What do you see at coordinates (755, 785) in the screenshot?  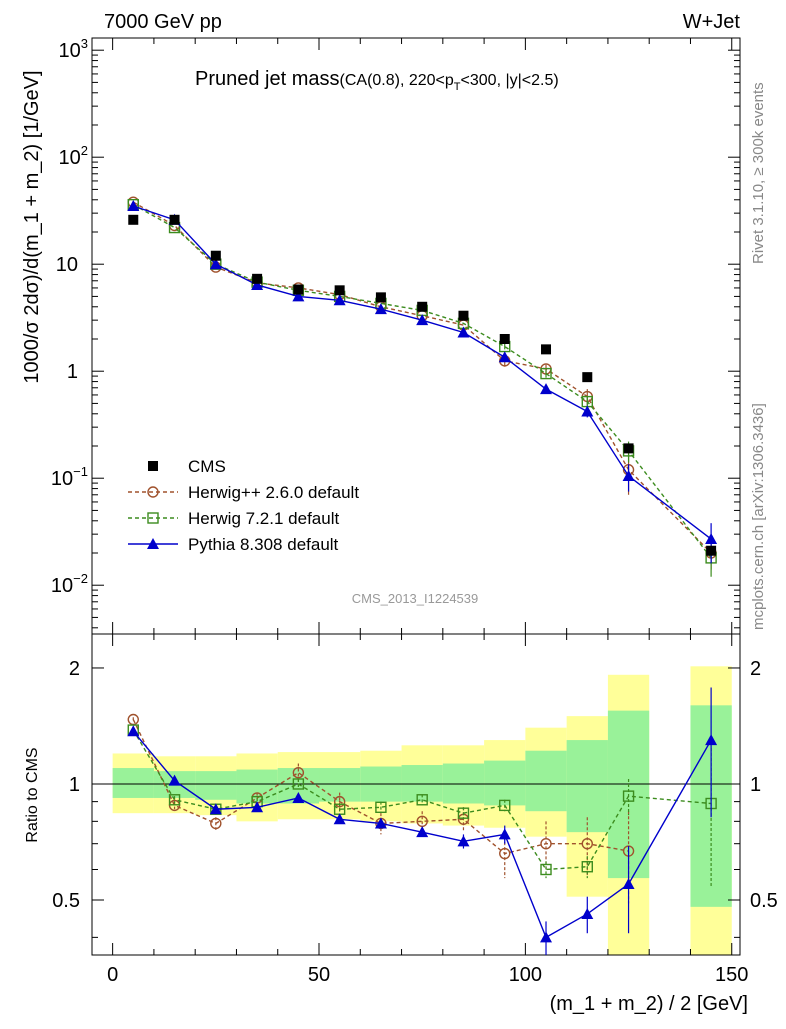 I see `ratio-y-tick-label-right: 1` at bounding box center [755, 785].